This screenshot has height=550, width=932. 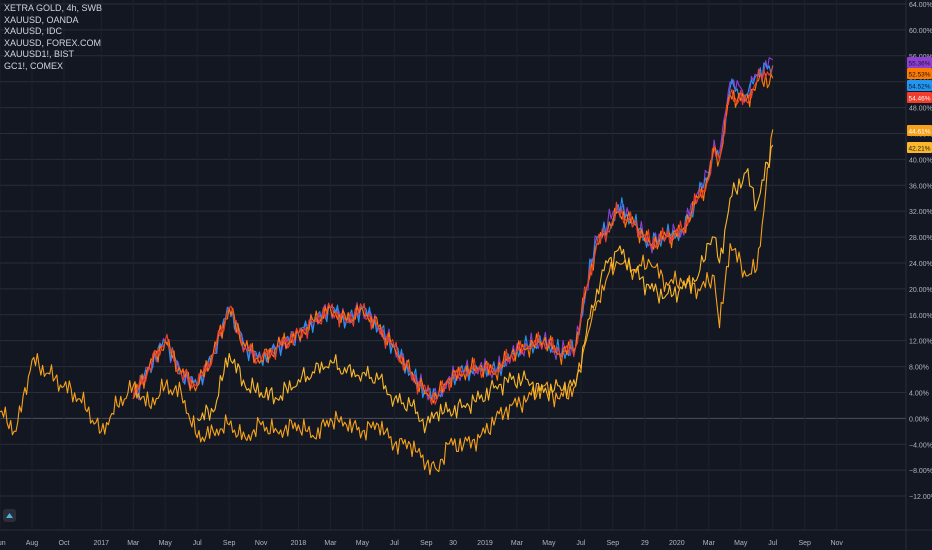 I want to click on last-value-label: 55.36%, so click(x=919, y=64).